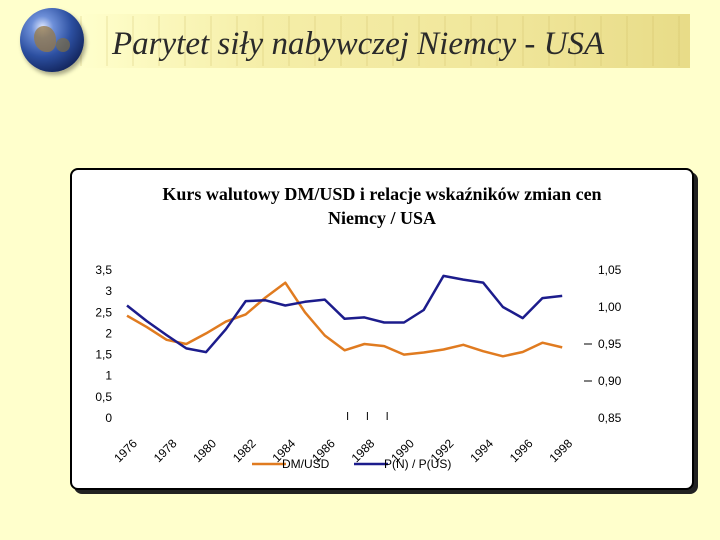 This screenshot has width=720, height=540. What do you see at coordinates (306, 464) in the screenshot?
I see `legend-label: DM/USD` at bounding box center [306, 464].